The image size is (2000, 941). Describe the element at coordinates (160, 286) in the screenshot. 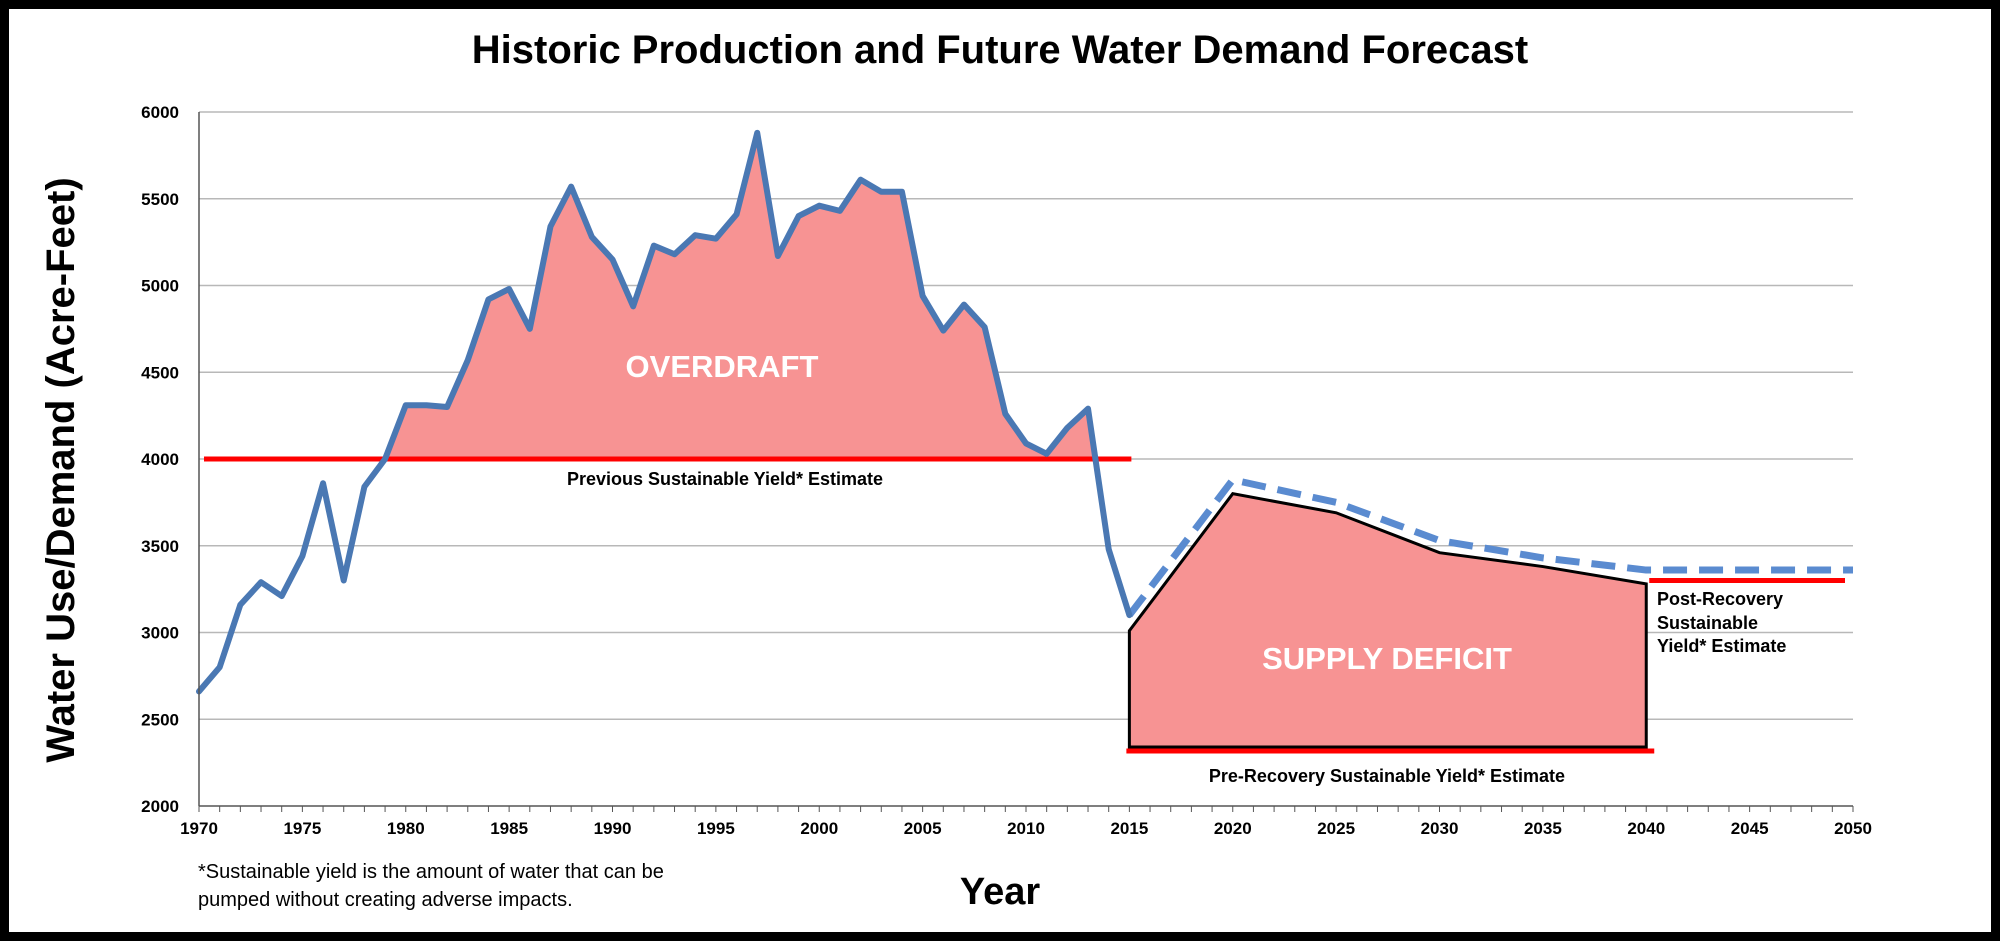

I see `y-tick-label-5000: 5000` at that location.